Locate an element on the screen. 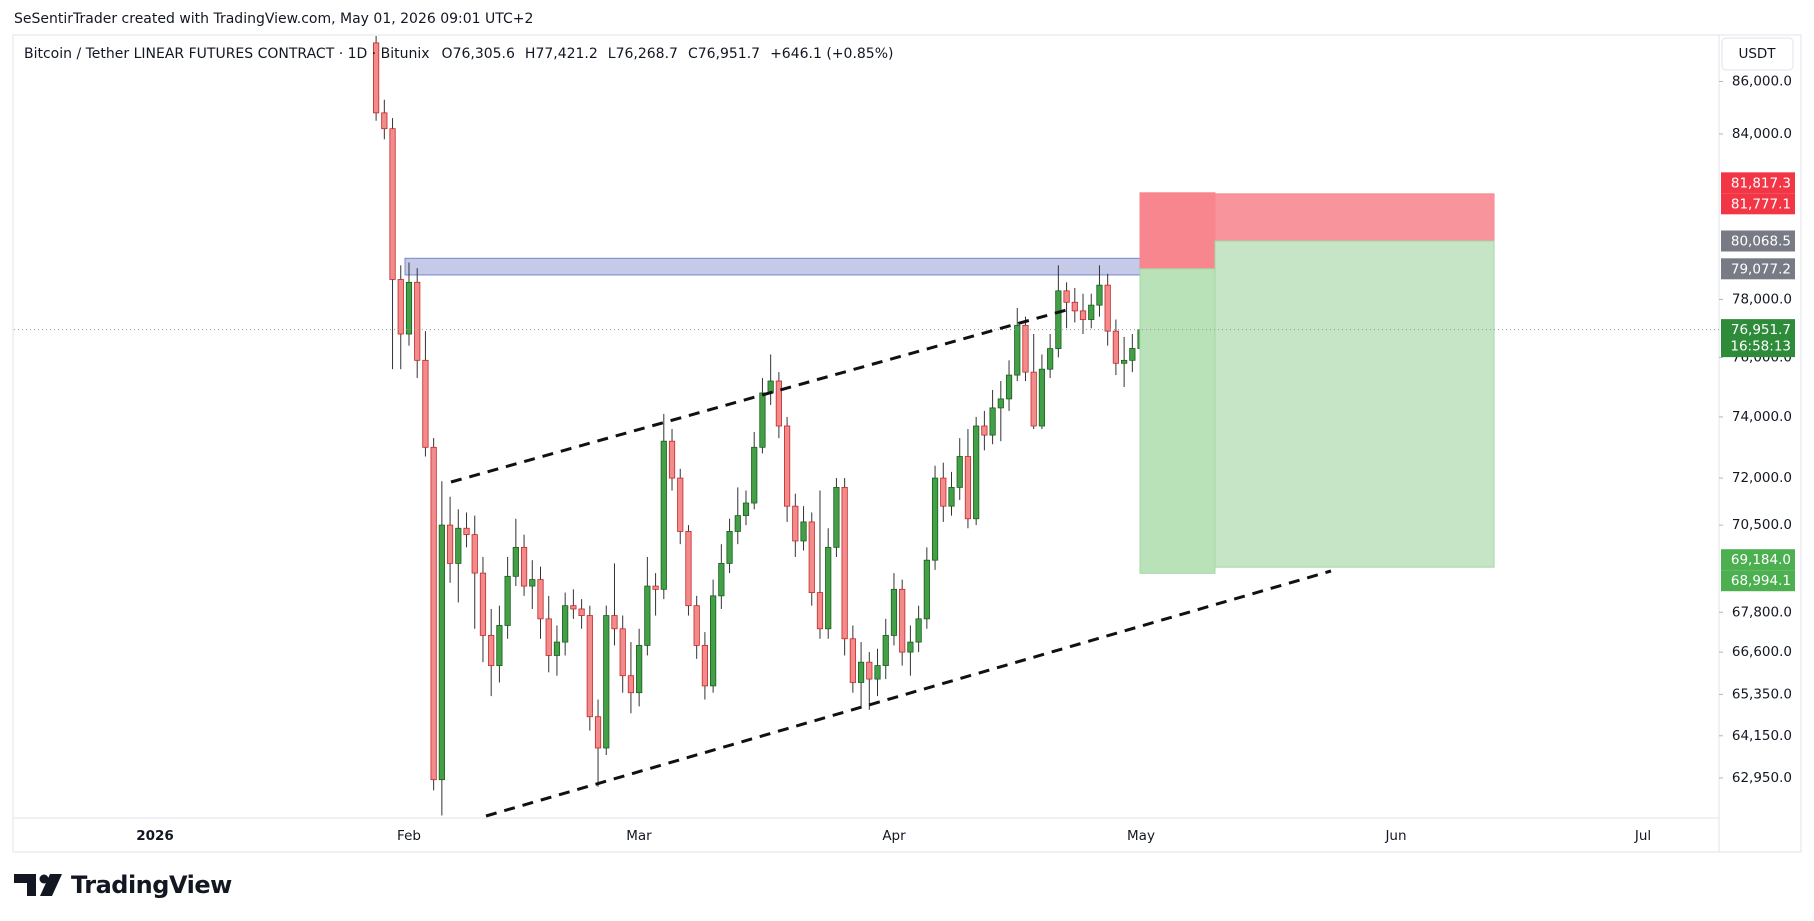  currency-button is located at coordinates (1757, 54).